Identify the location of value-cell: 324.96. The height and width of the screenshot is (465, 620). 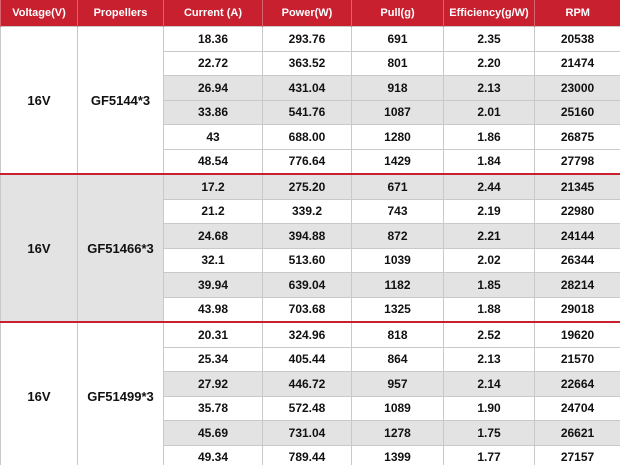
(307, 334).